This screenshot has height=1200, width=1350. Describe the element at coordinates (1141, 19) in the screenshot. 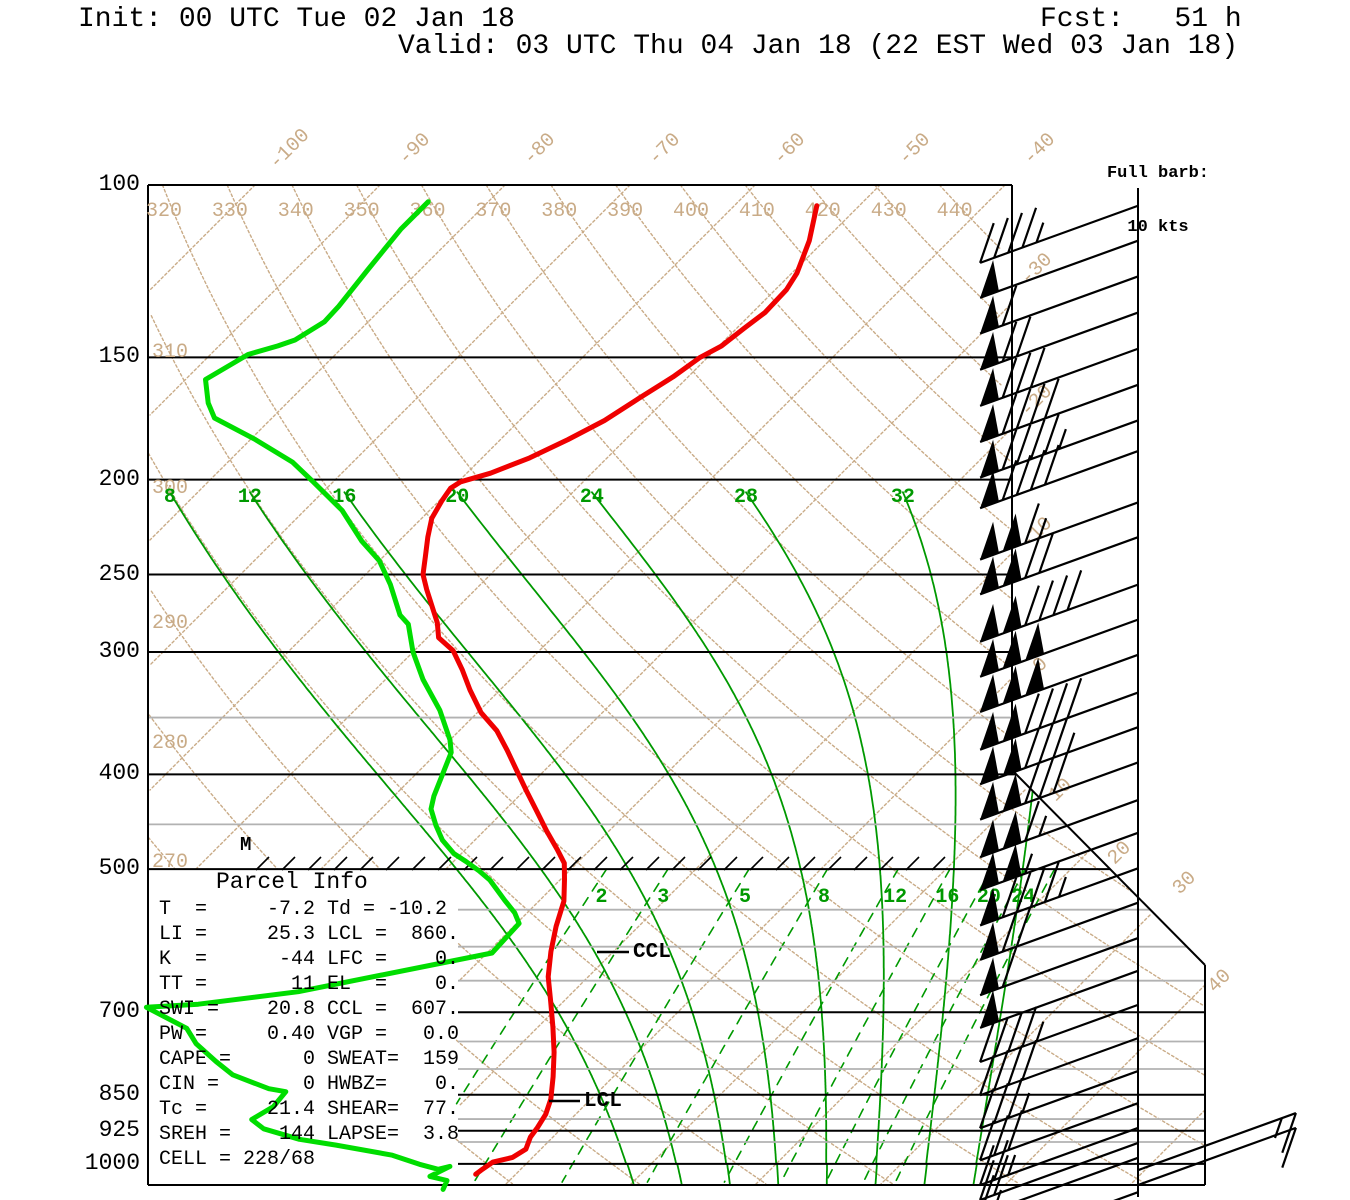

I see `forecast-hour-label: Fcst: 51 h` at that location.